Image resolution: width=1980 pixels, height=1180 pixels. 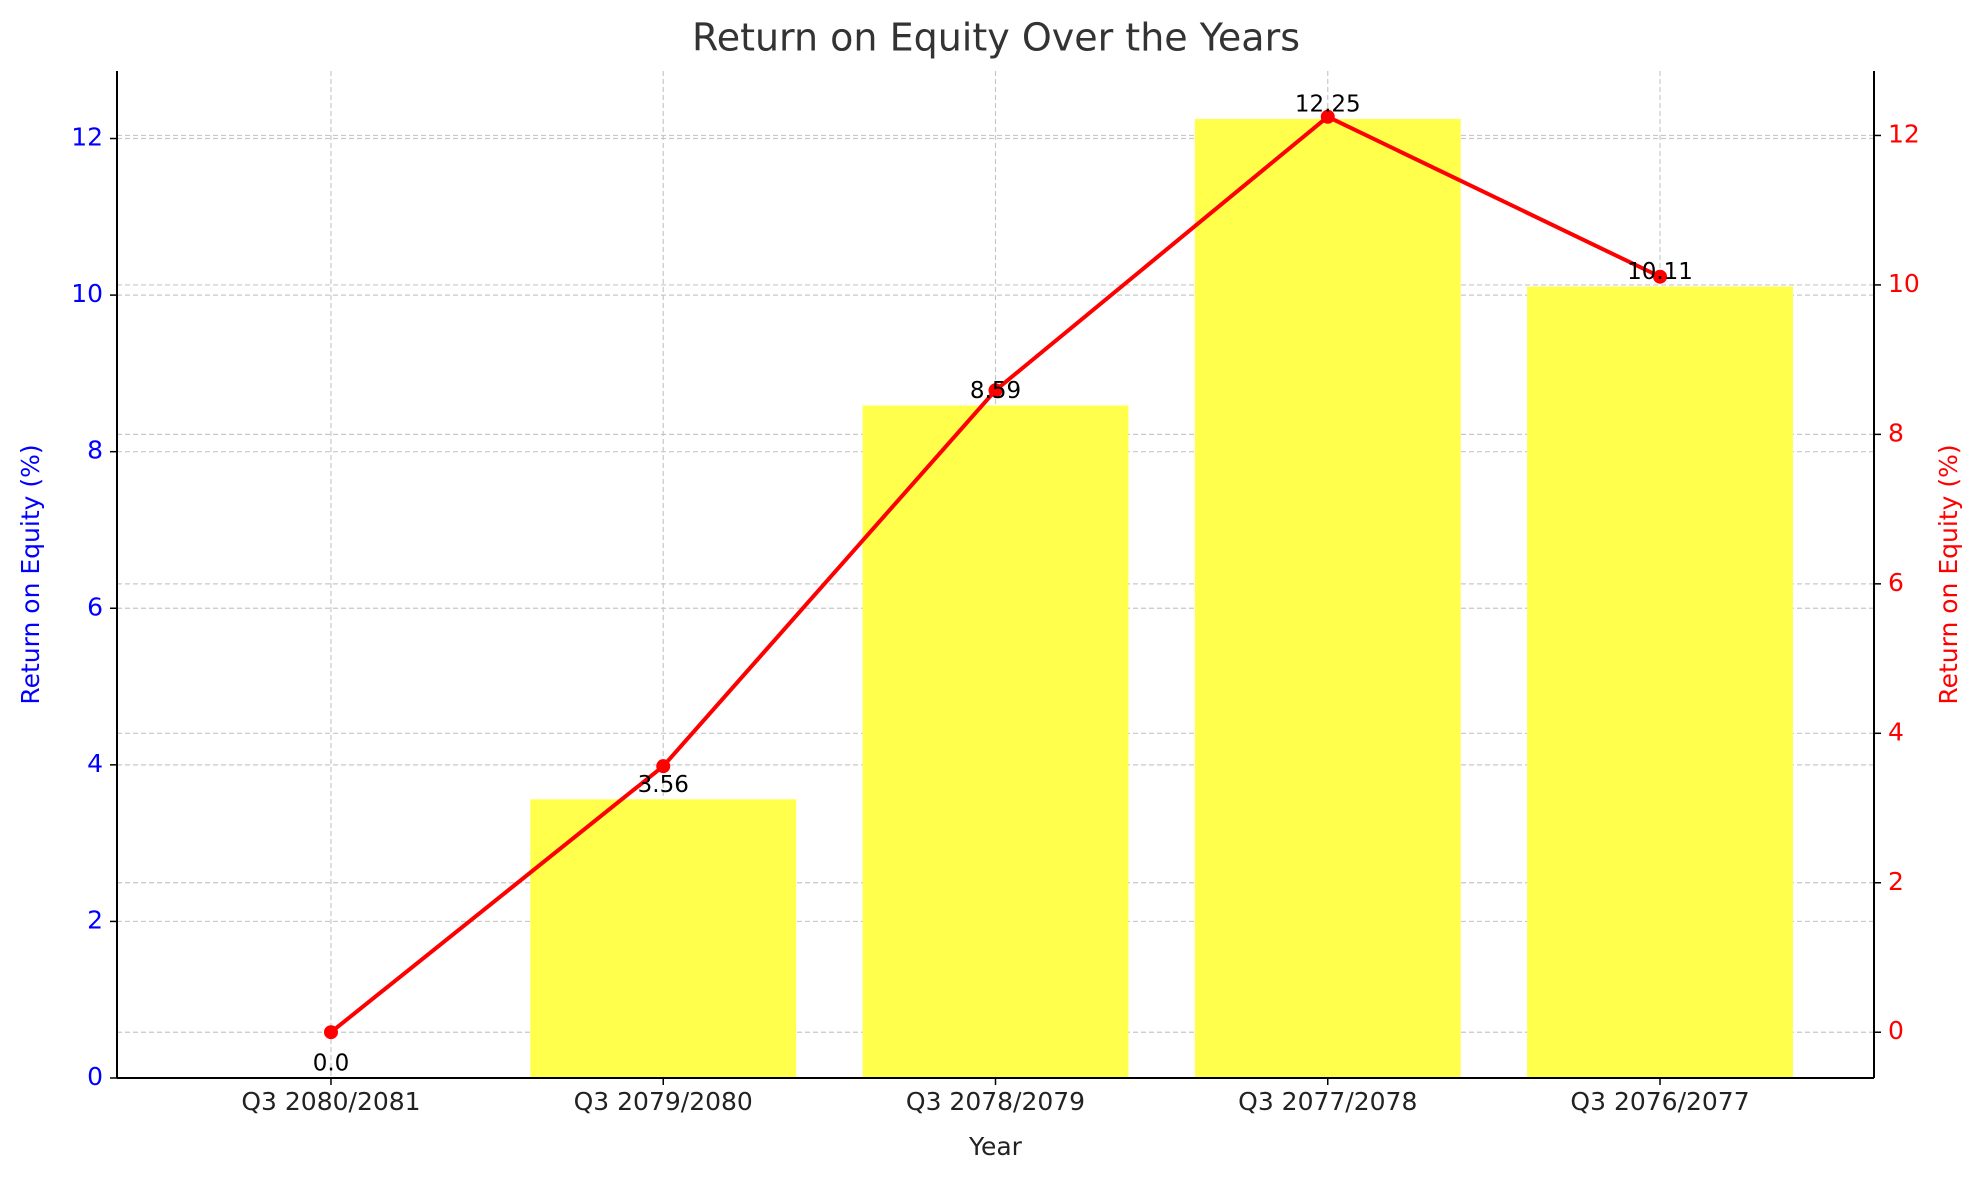 What do you see at coordinates (95, 606) in the screenshot?
I see `y-tick-label: 6` at bounding box center [95, 606].